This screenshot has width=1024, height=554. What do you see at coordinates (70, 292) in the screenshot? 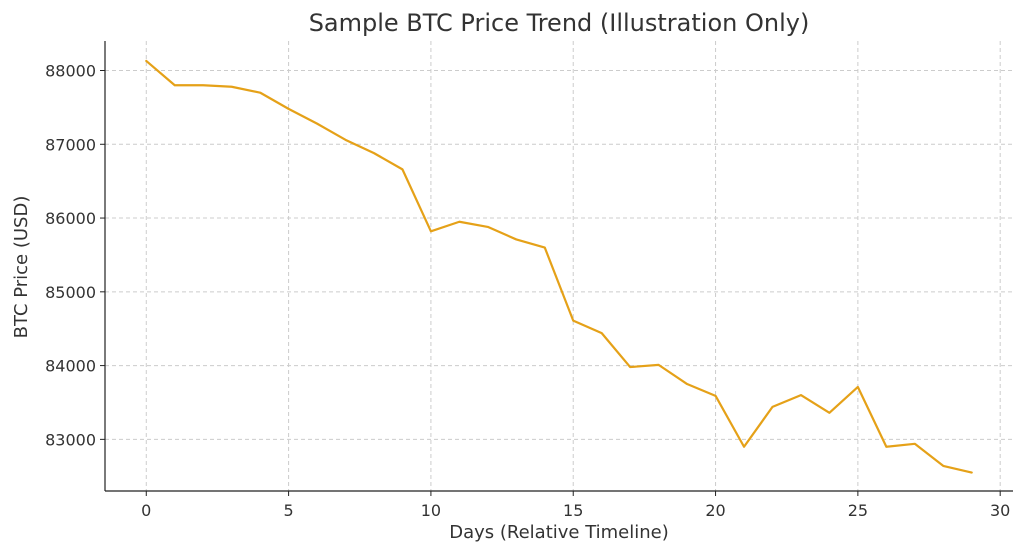
I see `y-tick-label: 85000` at bounding box center [70, 292].